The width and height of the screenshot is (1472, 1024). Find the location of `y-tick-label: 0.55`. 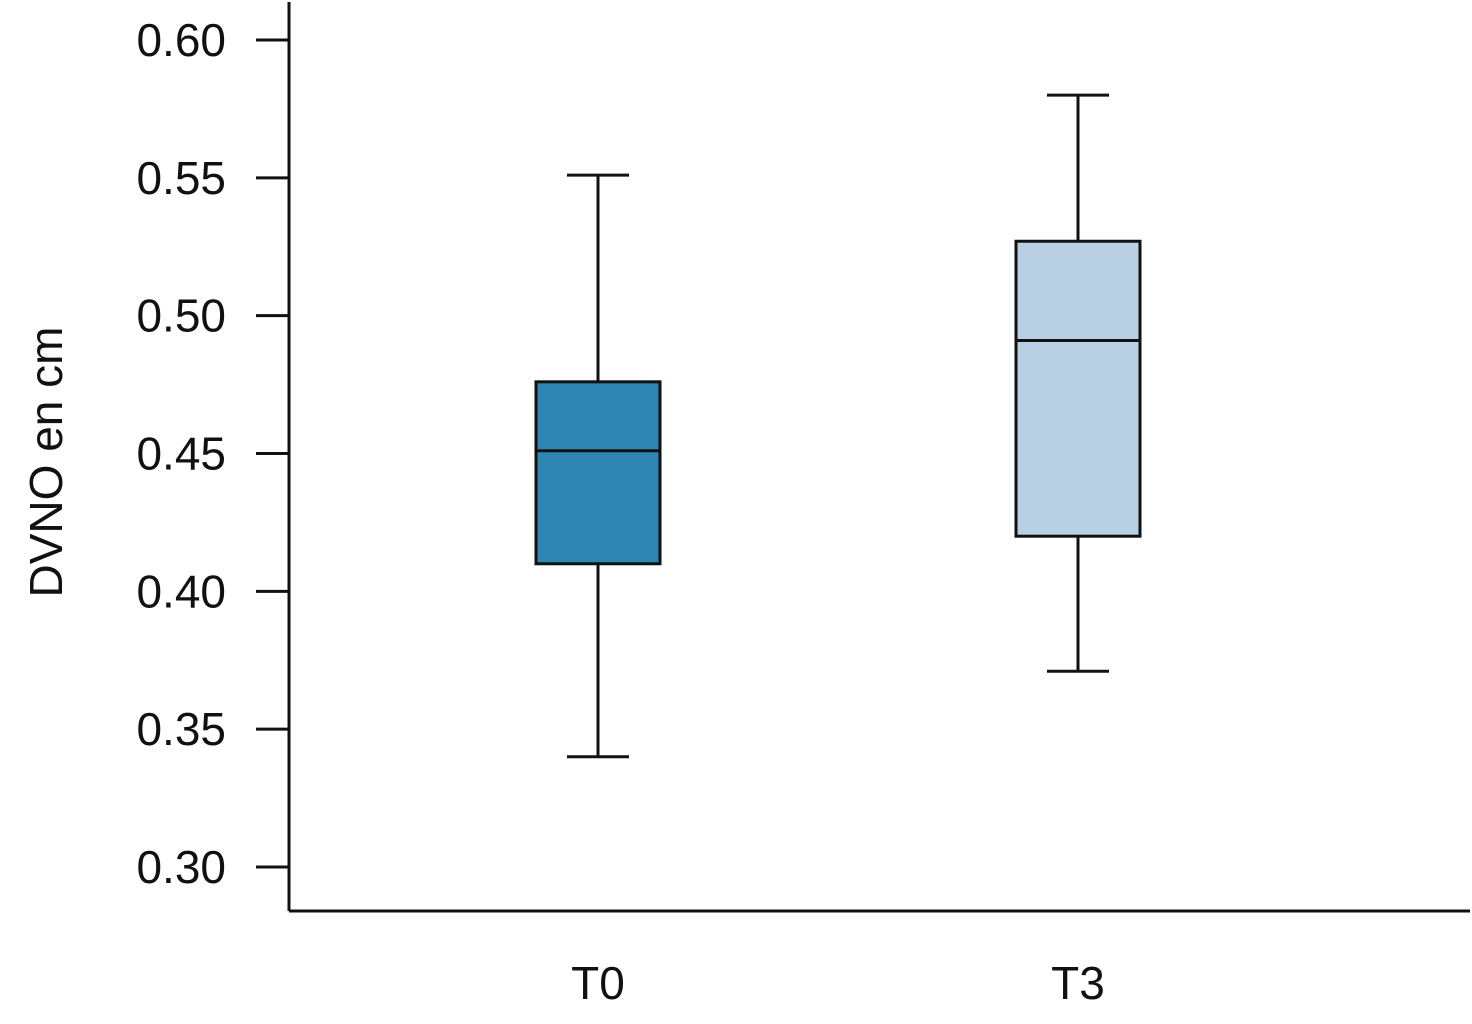

y-tick-label: 0.55 is located at coordinates (181, 178).